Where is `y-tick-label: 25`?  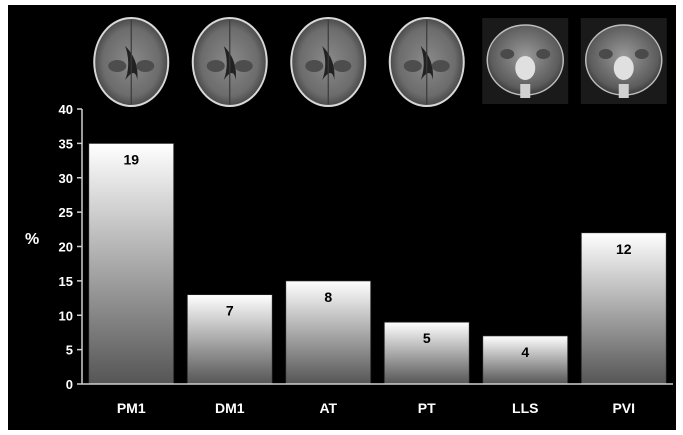
y-tick-label: 25 is located at coordinates (66, 212).